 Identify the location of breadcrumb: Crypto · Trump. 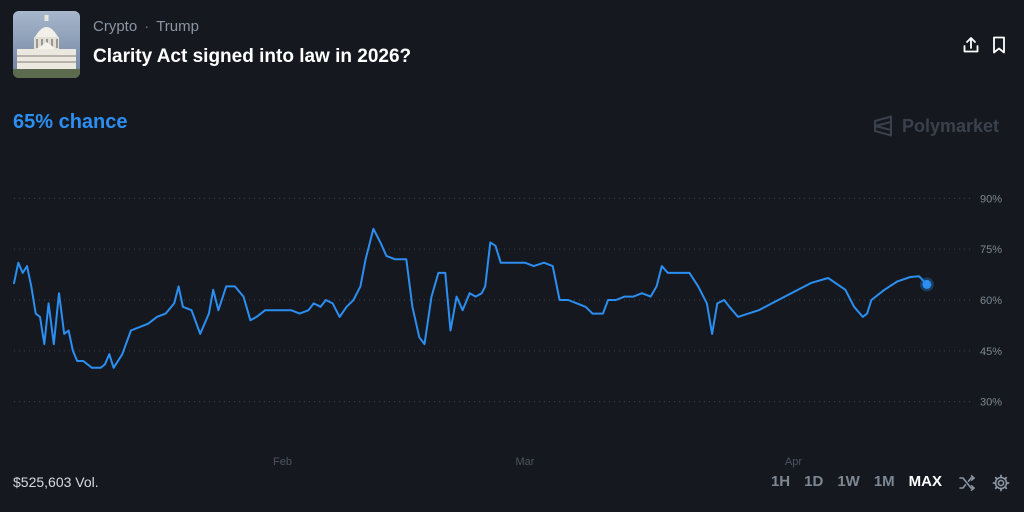
(146, 26).